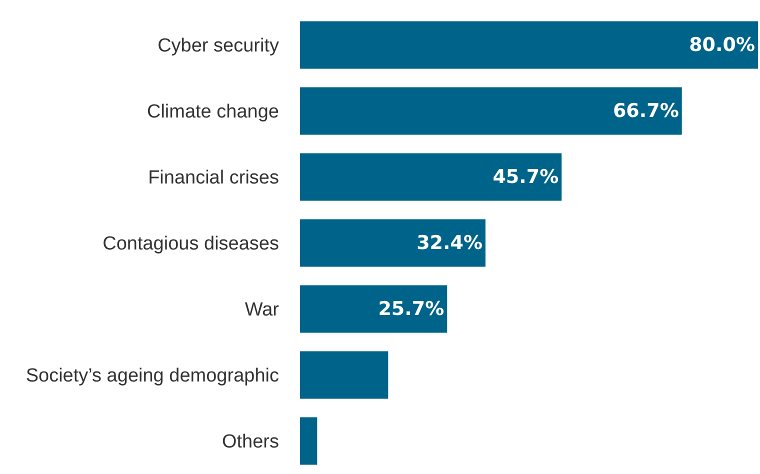  I want to click on data-label: 45.7%, so click(525, 177).